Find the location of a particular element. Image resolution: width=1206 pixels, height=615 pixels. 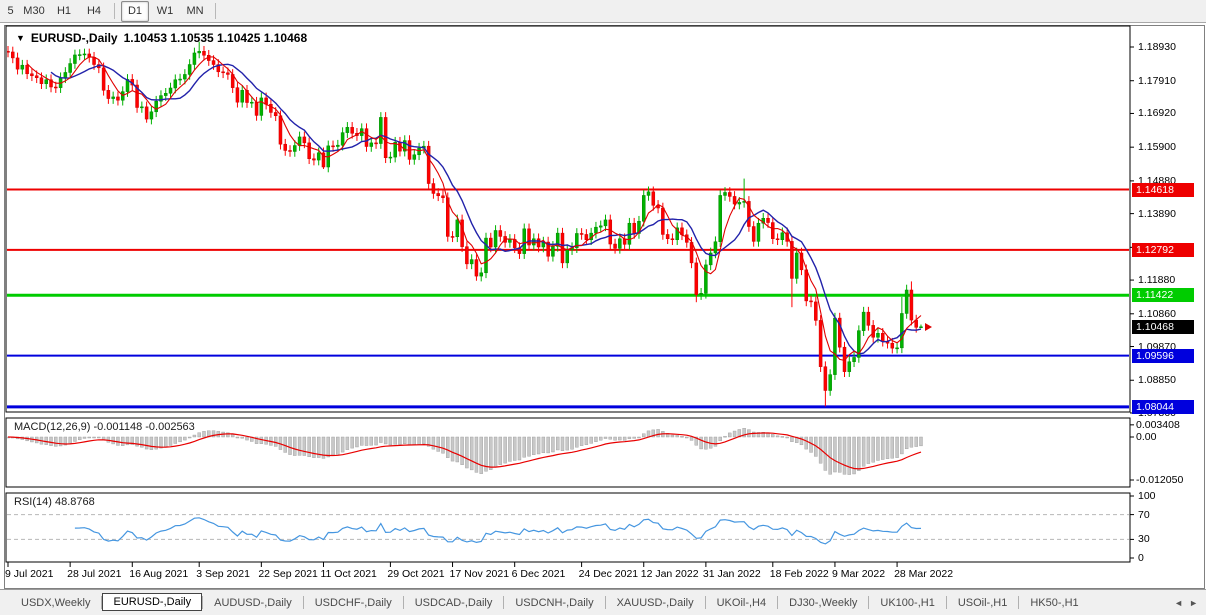

timeframe-button-d1: D1 is located at coordinates (135, 11).